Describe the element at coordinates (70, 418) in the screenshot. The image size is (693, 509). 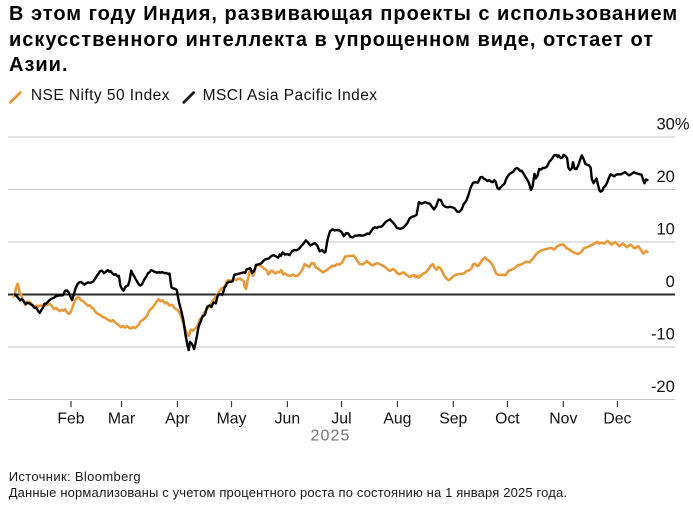
I see `svg-text: Feb` at that location.